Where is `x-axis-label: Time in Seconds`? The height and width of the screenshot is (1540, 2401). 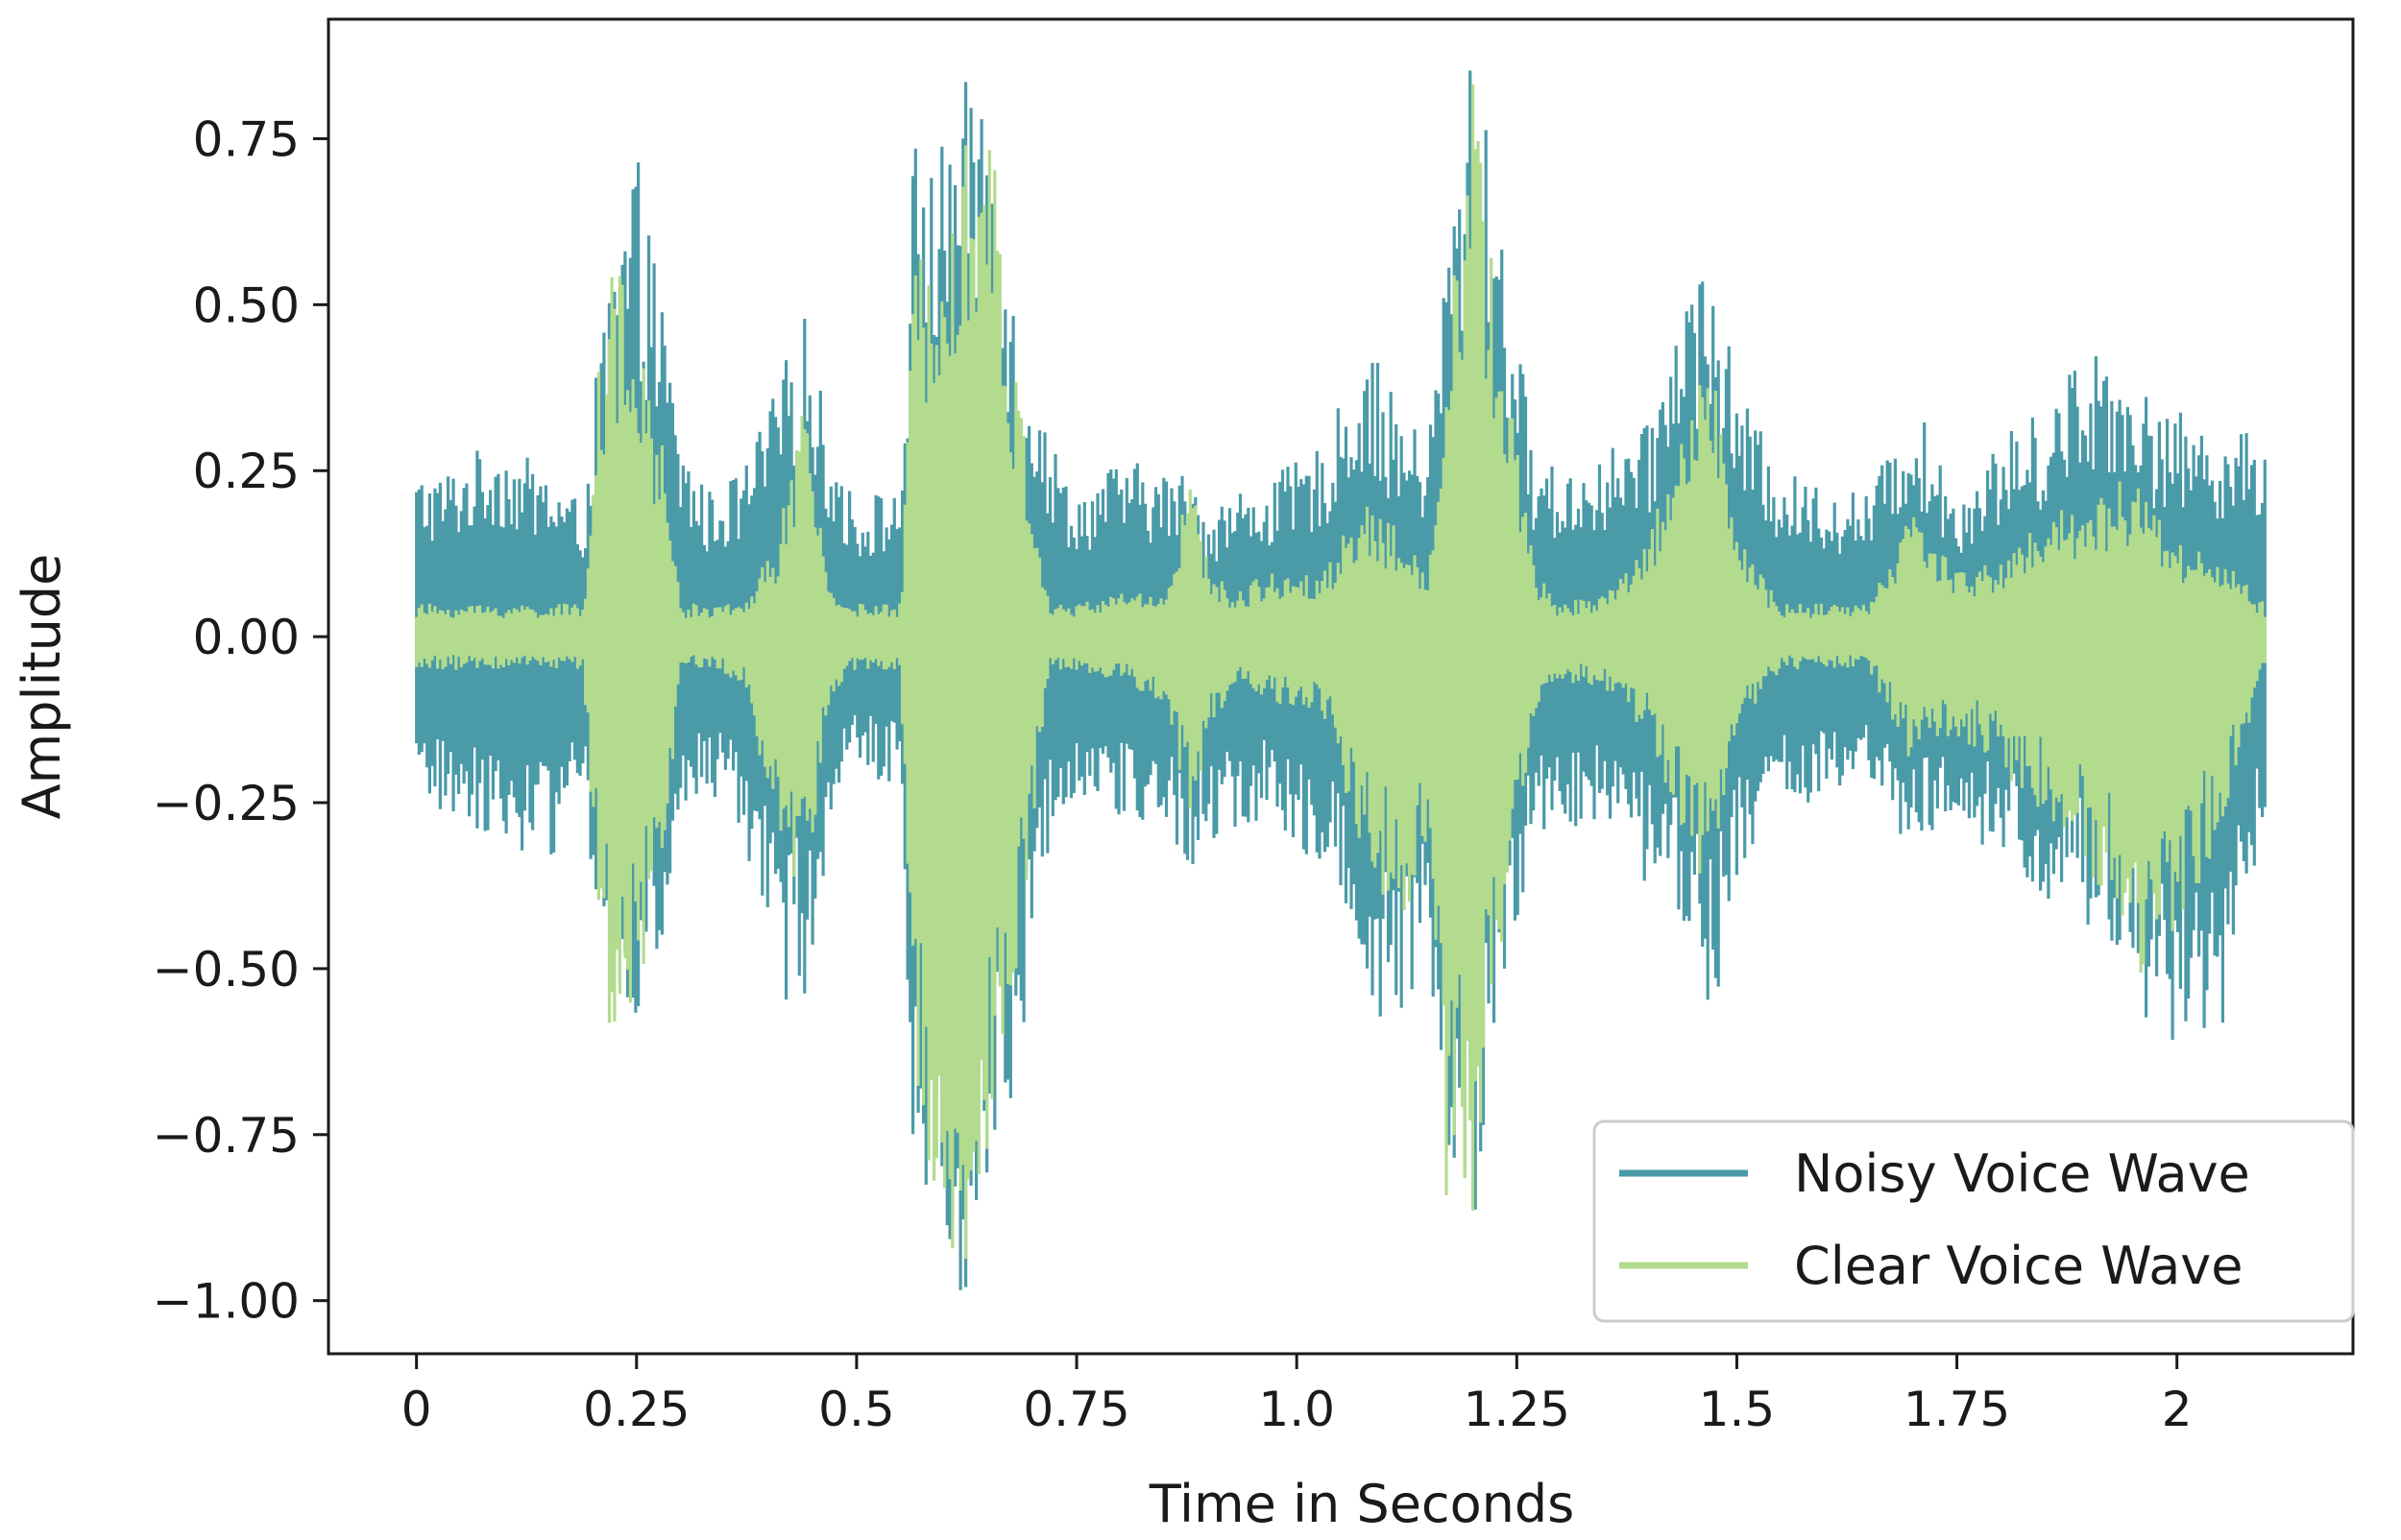 x-axis-label: Time in Seconds is located at coordinates (1362, 1504).